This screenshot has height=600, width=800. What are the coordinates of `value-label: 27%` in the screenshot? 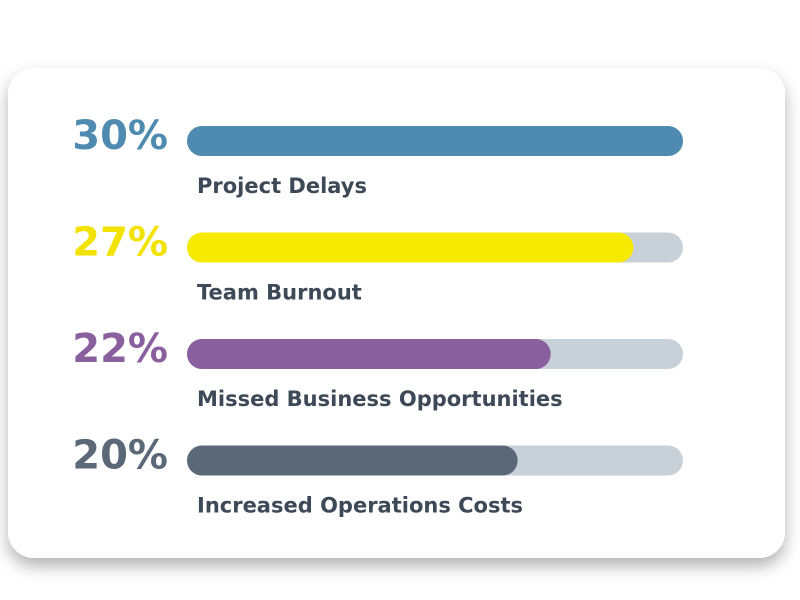 It's located at (120, 243).